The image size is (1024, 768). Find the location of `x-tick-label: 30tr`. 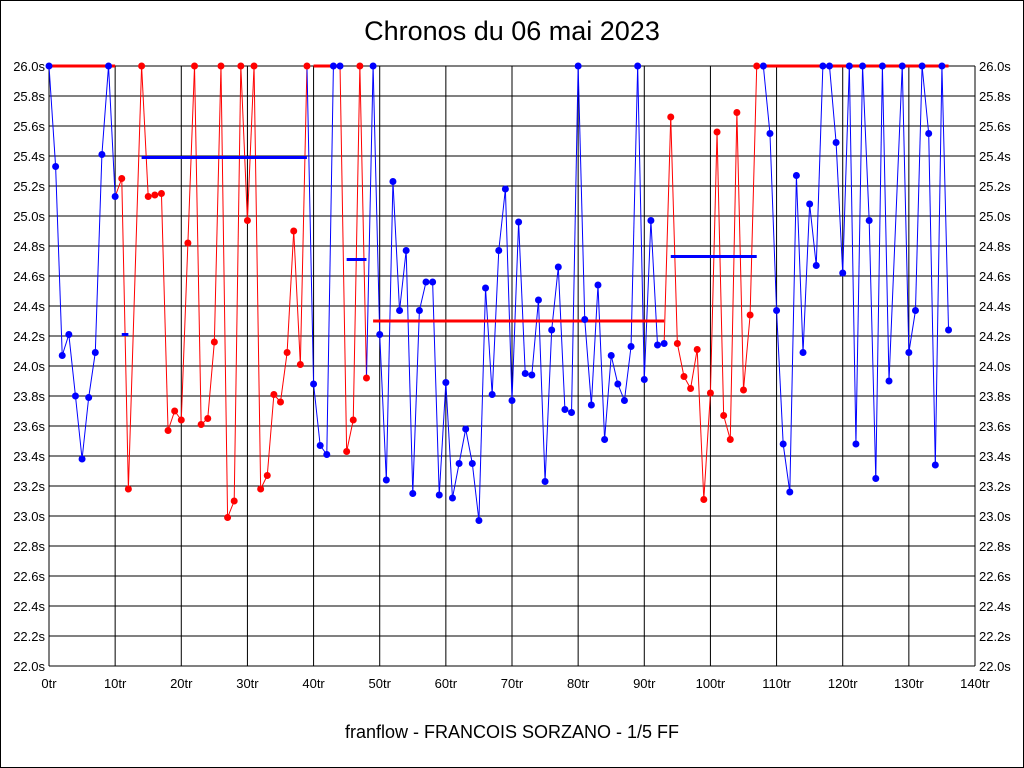

x-tick-label: 30tr is located at coordinates (247, 683).